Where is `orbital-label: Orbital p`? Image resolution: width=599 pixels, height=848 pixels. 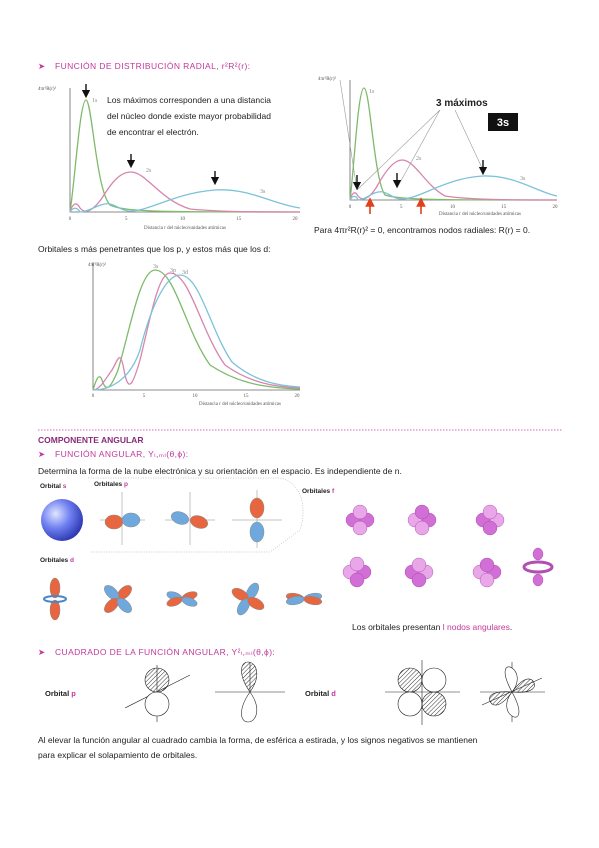 orbital-label: Orbital p is located at coordinates (60, 693).